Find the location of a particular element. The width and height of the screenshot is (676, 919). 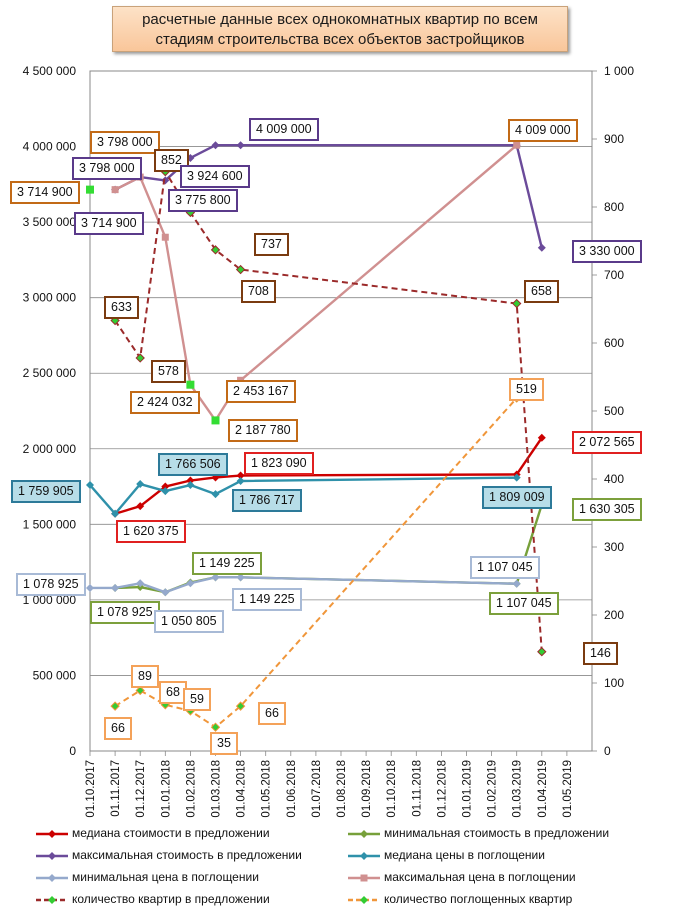

data-label: 1 766 506 is located at coordinates (193, 464).